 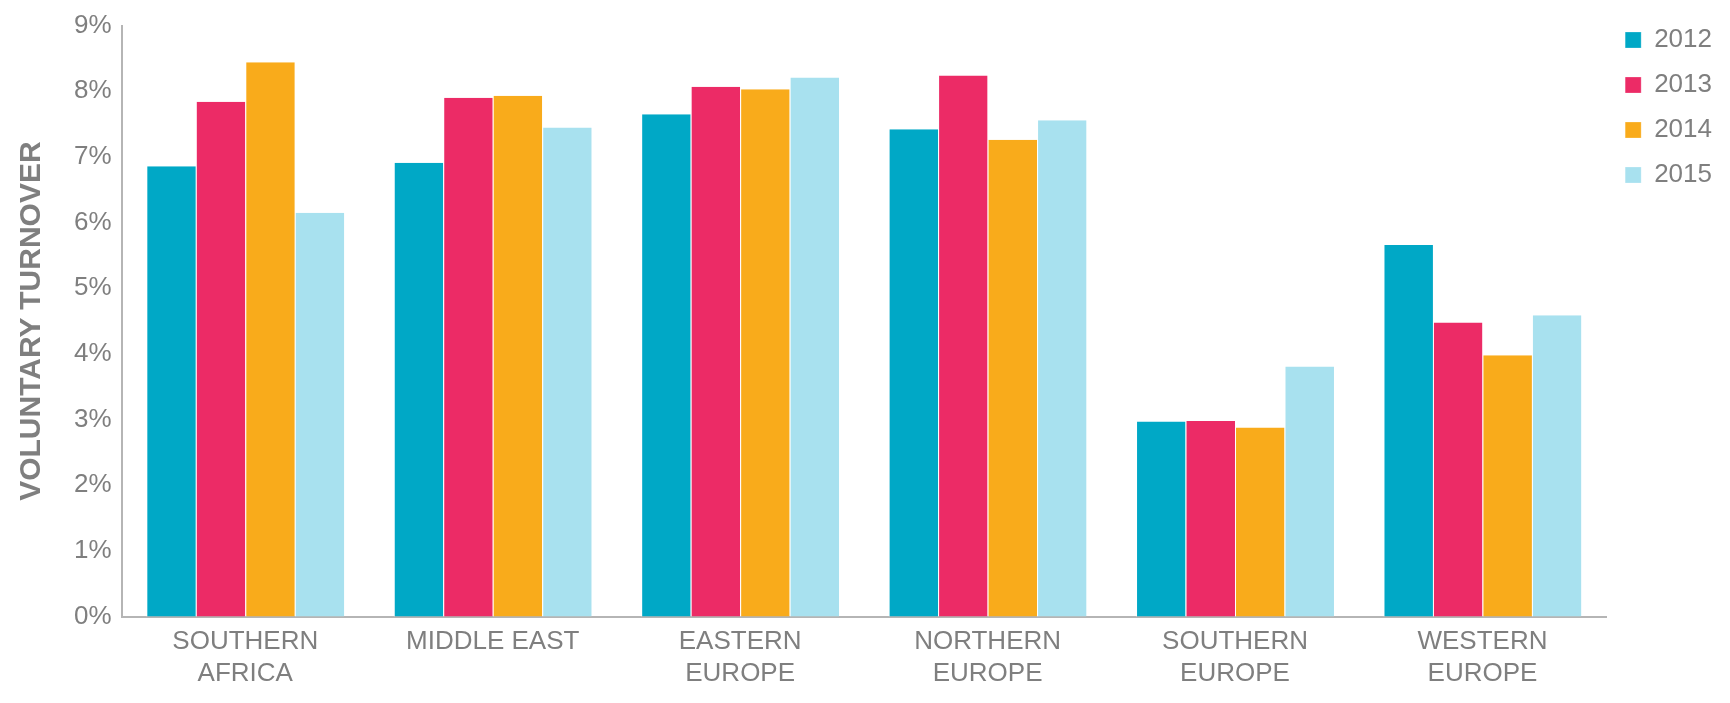 I want to click on y-tick-label: 9%, so click(x=93, y=23).